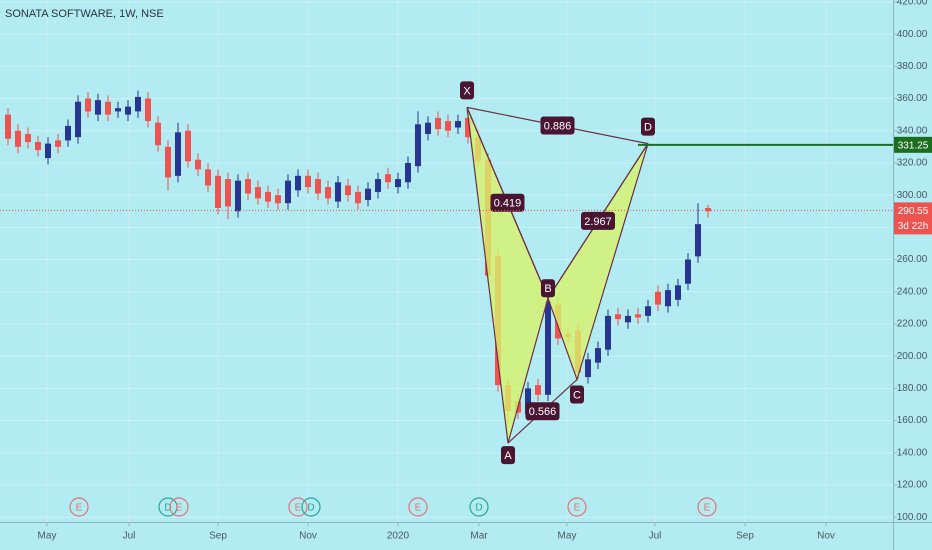 The height and width of the screenshot is (550, 932). Describe the element at coordinates (912, 4) in the screenshot. I see `y-tick-label: 420.00` at that location.